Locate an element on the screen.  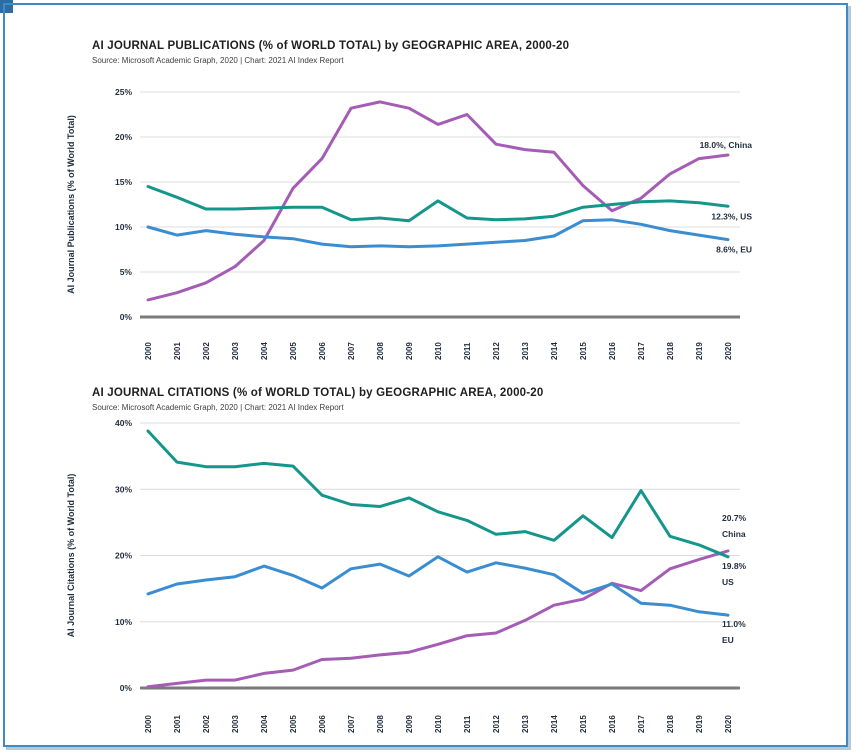
y-tick-label: 15% is located at coordinates (123, 182).